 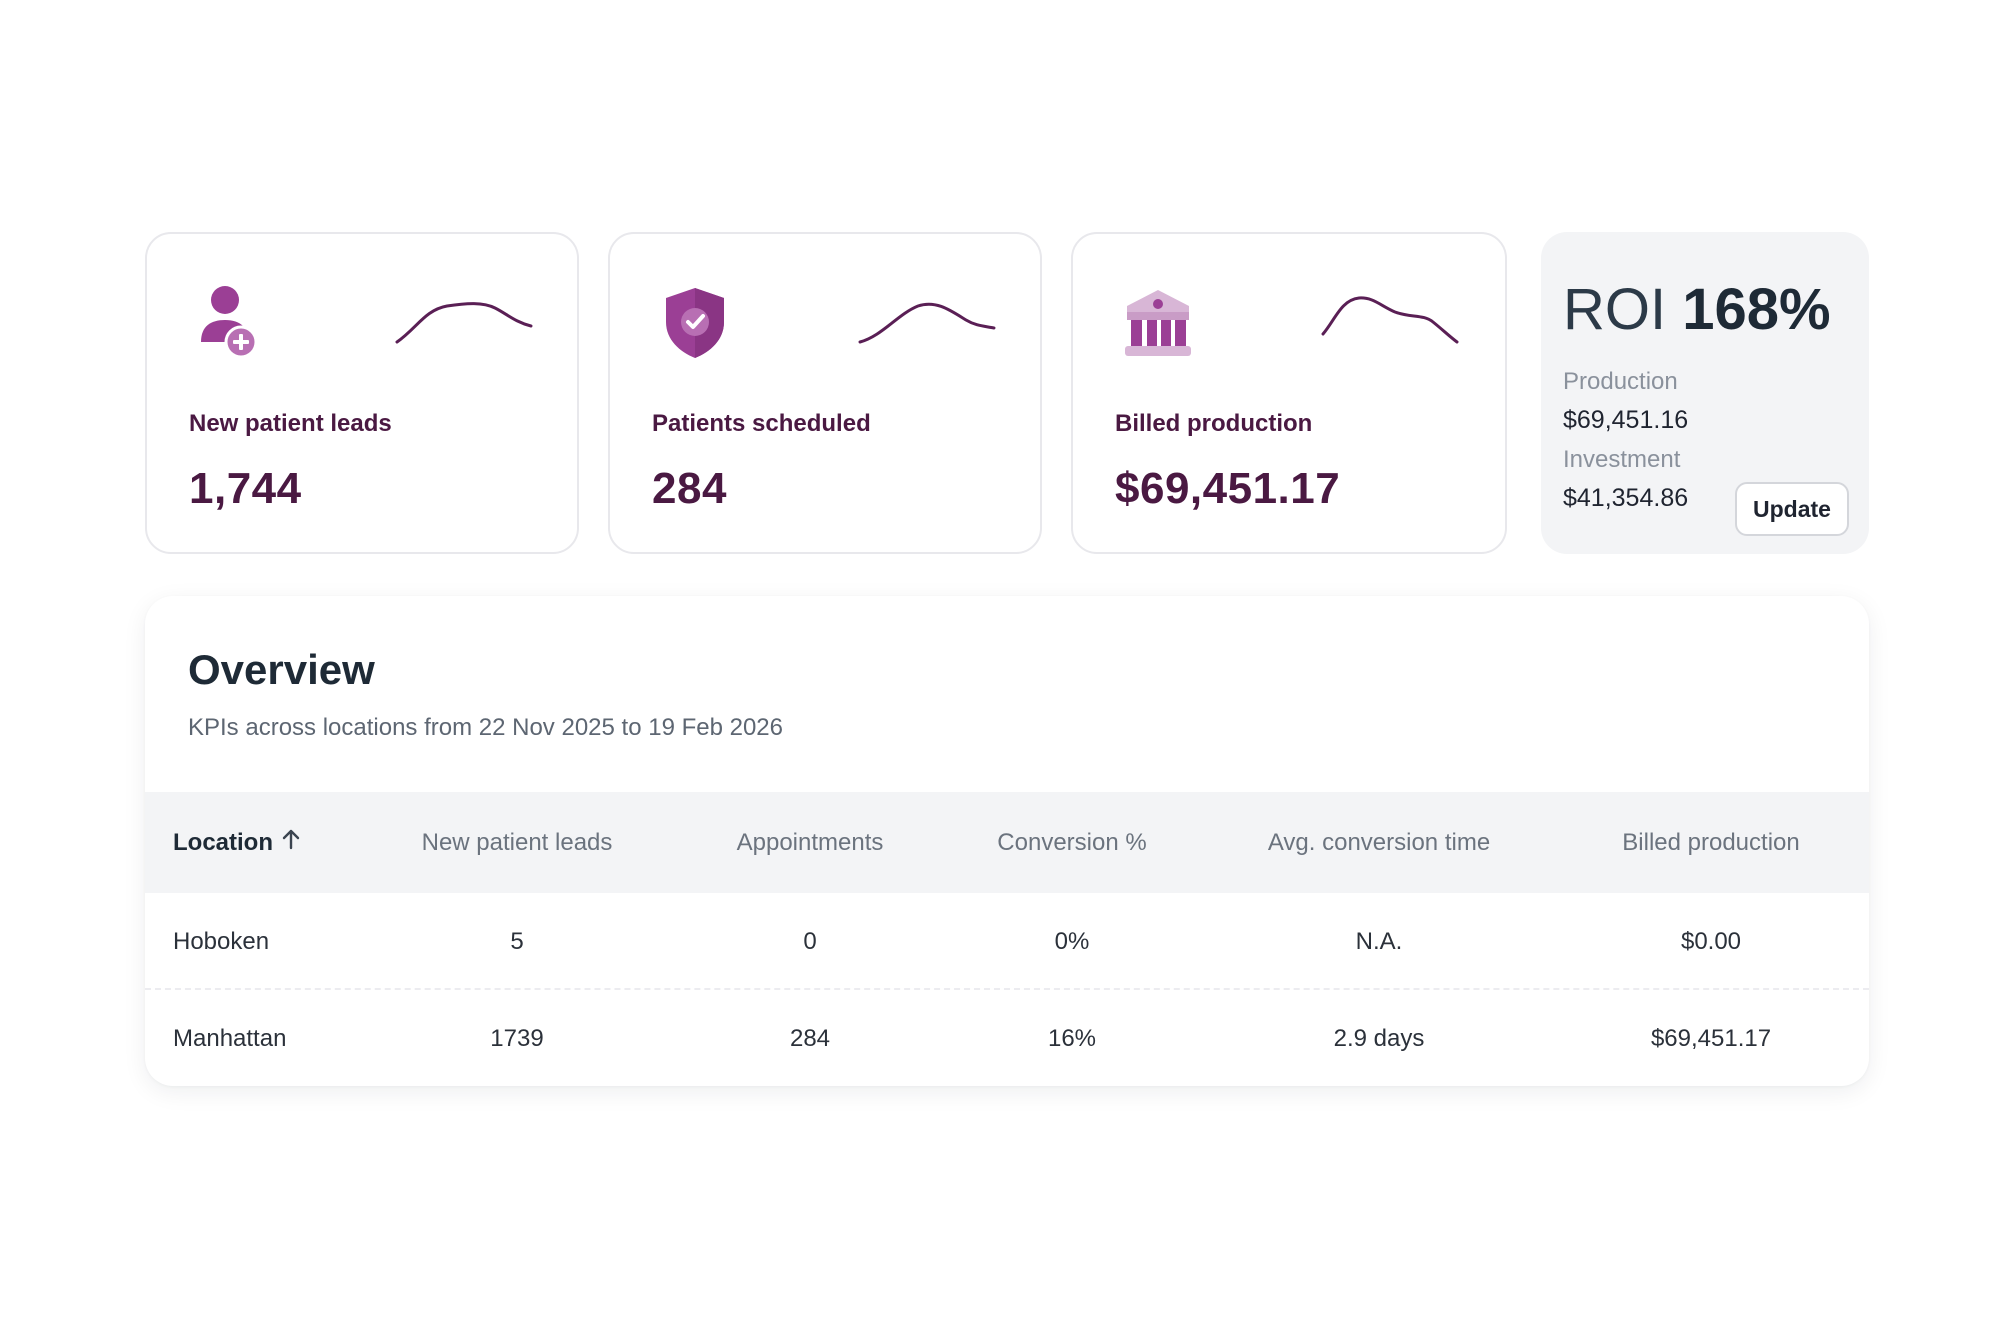 I want to click on kpi-value: 1,744, so click(x=245, y=488).